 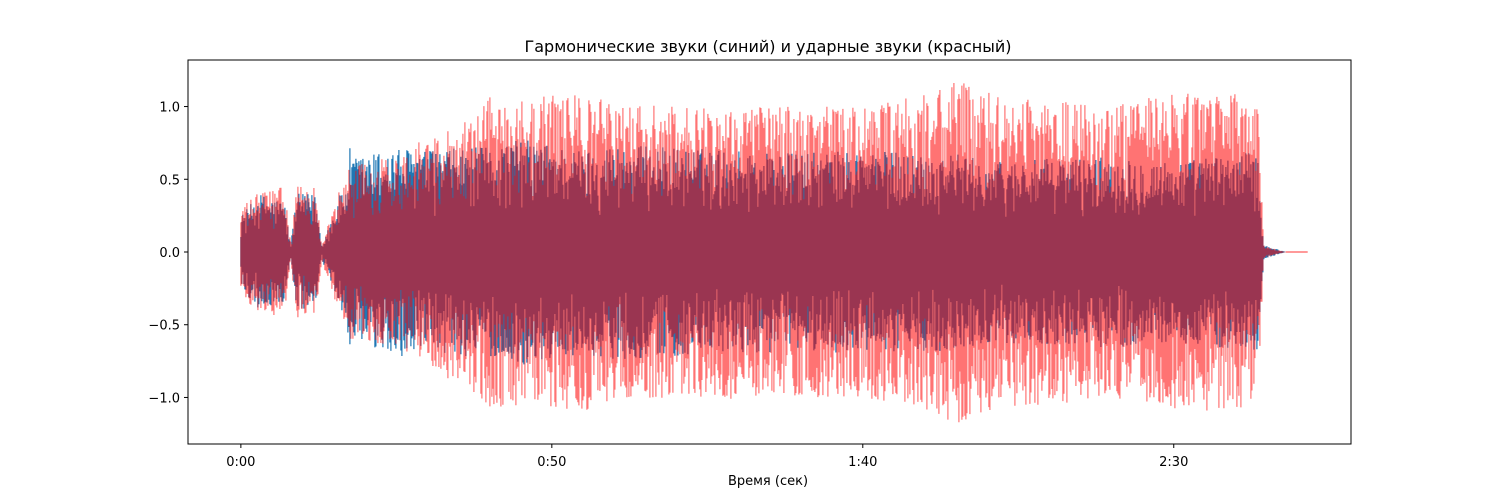 What do you see at coordinates (707, 457) in the screenshot?
I see `x-axis: 0:00 0:50 1:40 2:30` at bounding box center [707, 457].